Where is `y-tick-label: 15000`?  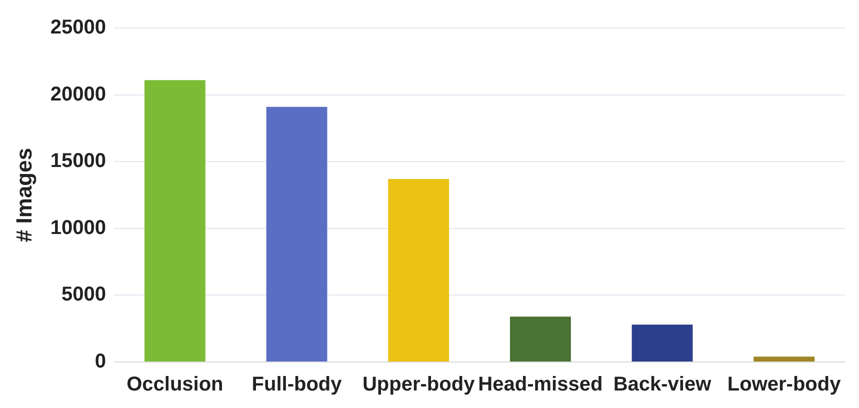
y-tick-label: 15000 is located at coordinates (78, 161).